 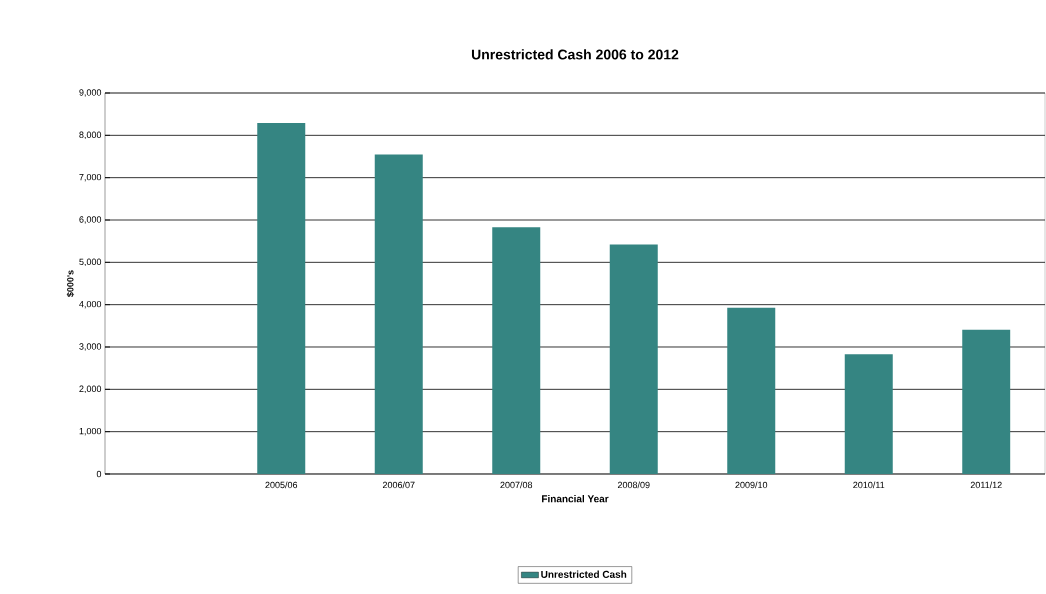 What do you see at coordinates (575, 499) in the screenshot?
I see `x-axis-title: Financial Year` at bounding box center [575, 499].